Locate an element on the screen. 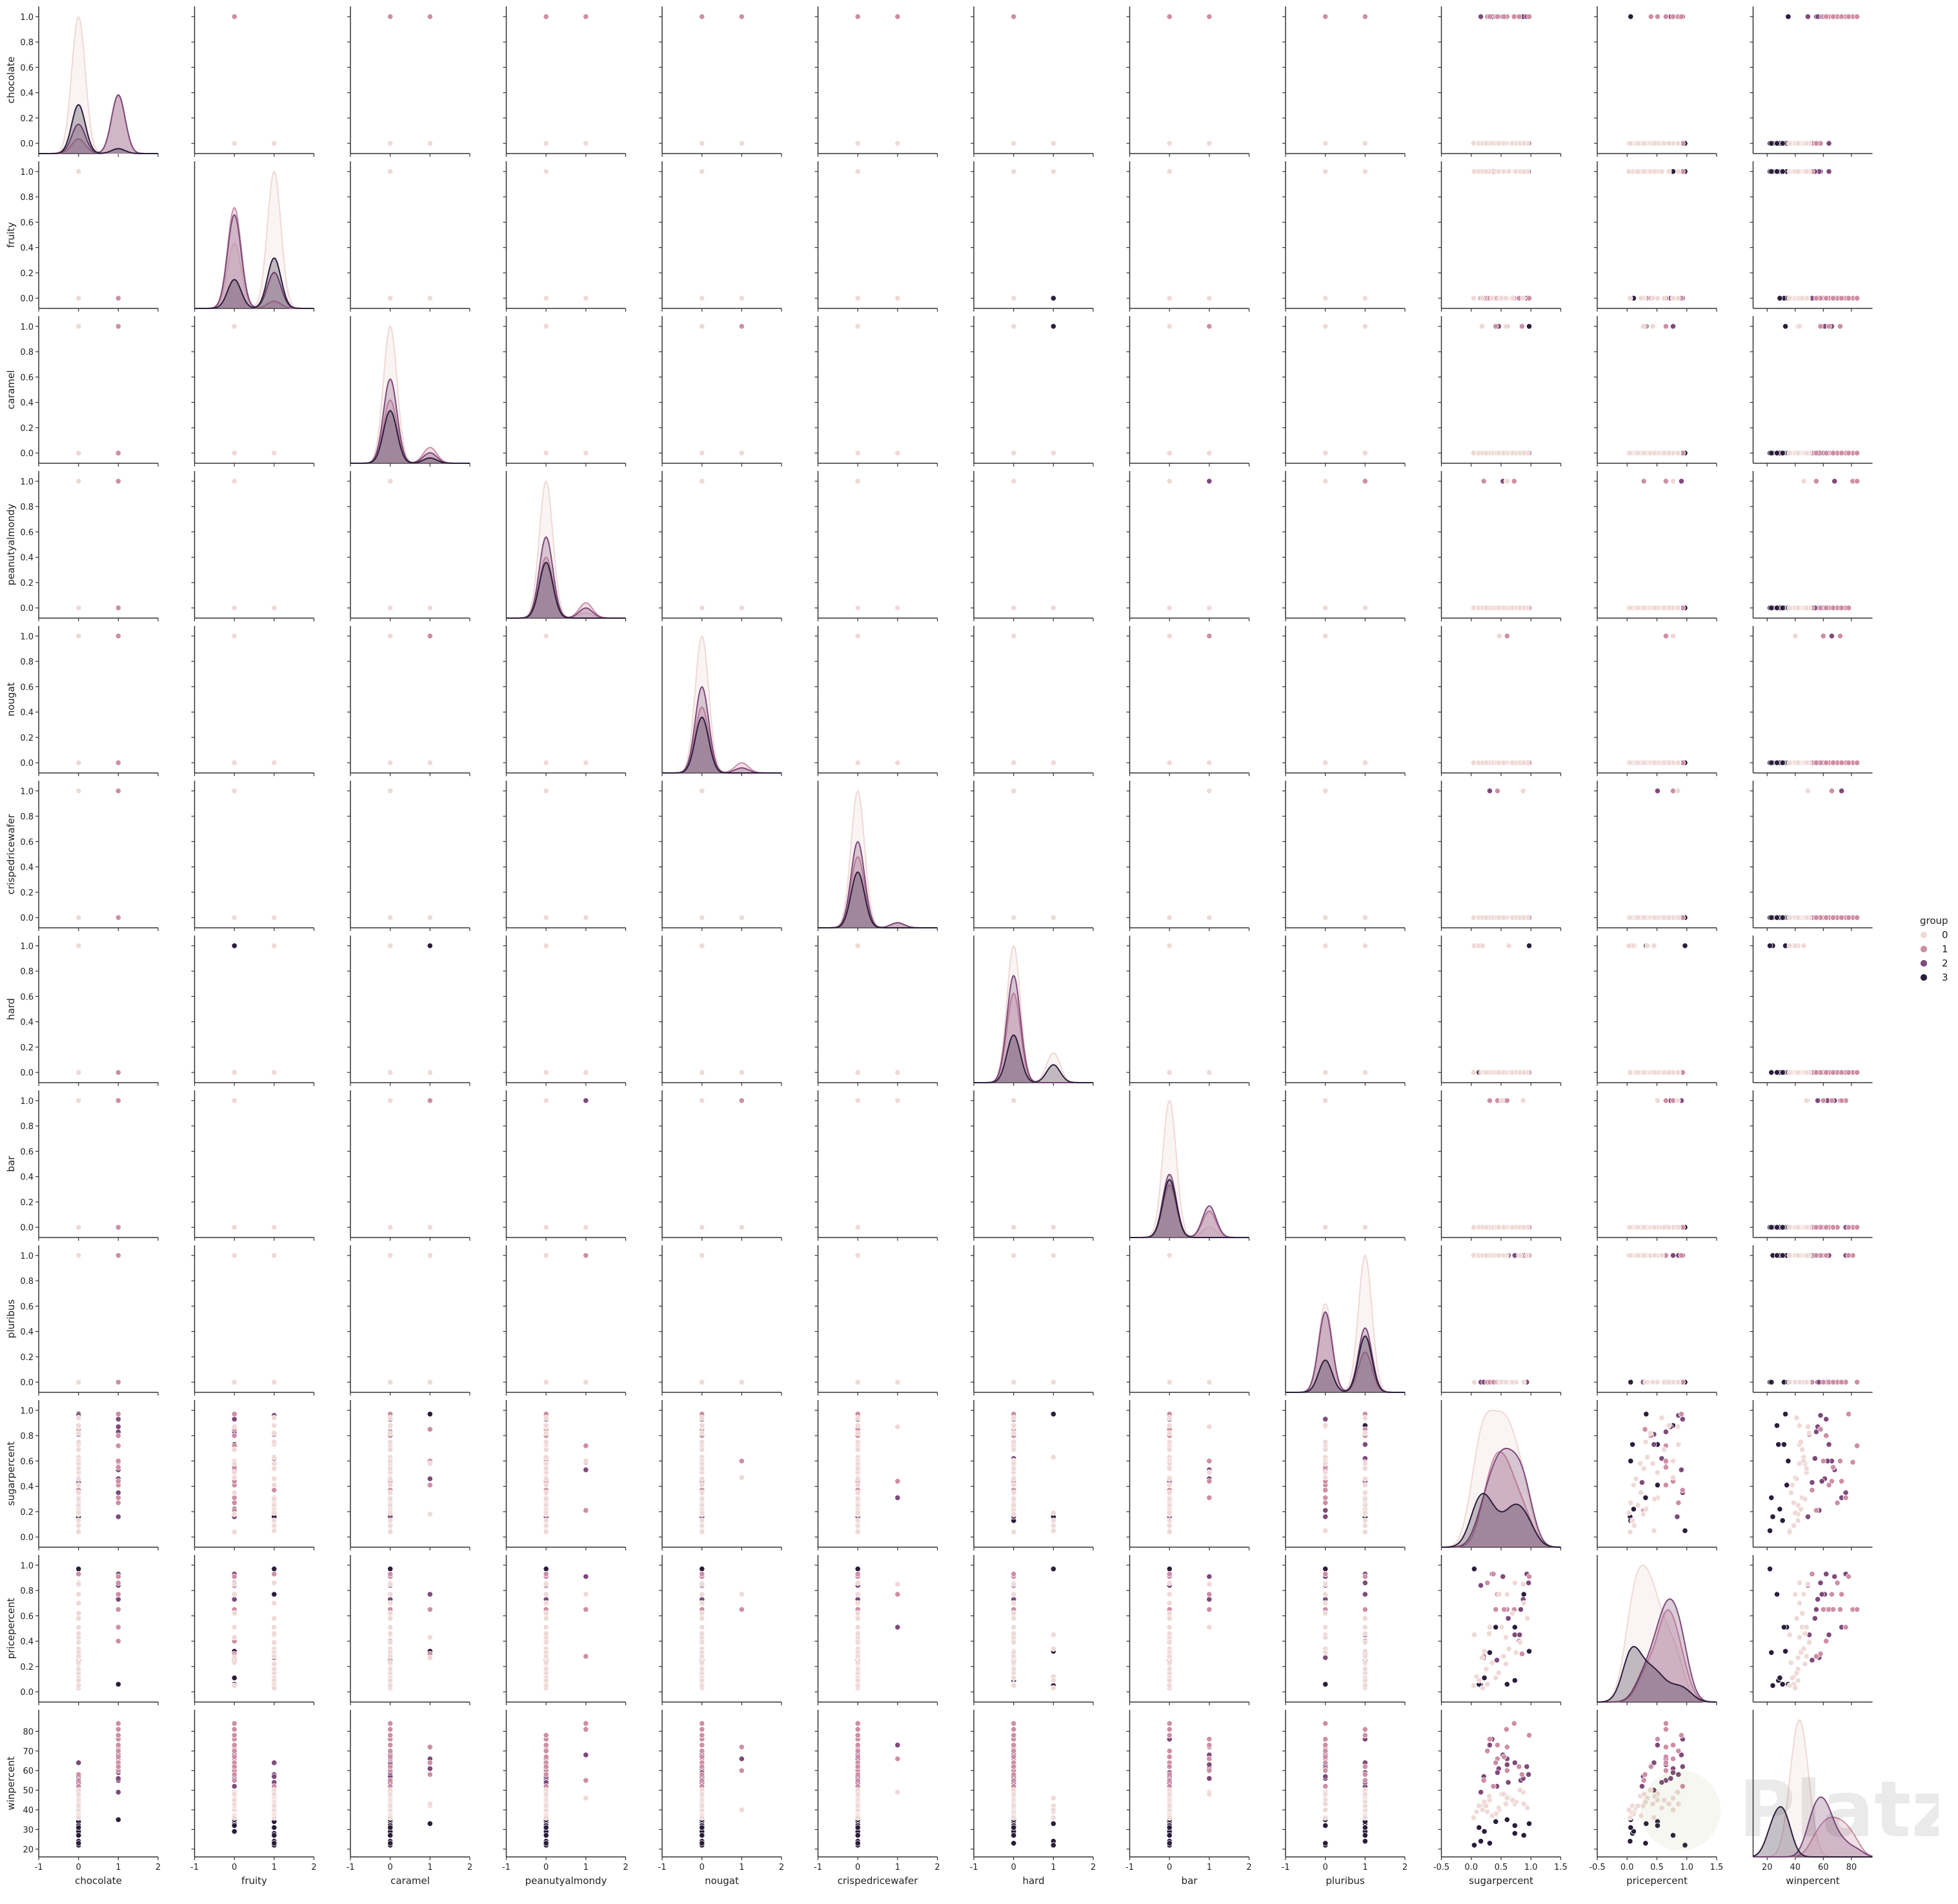 The image size is (1958, 1904). y-tick-label: 0.2 is located at coordinates (27, 429).